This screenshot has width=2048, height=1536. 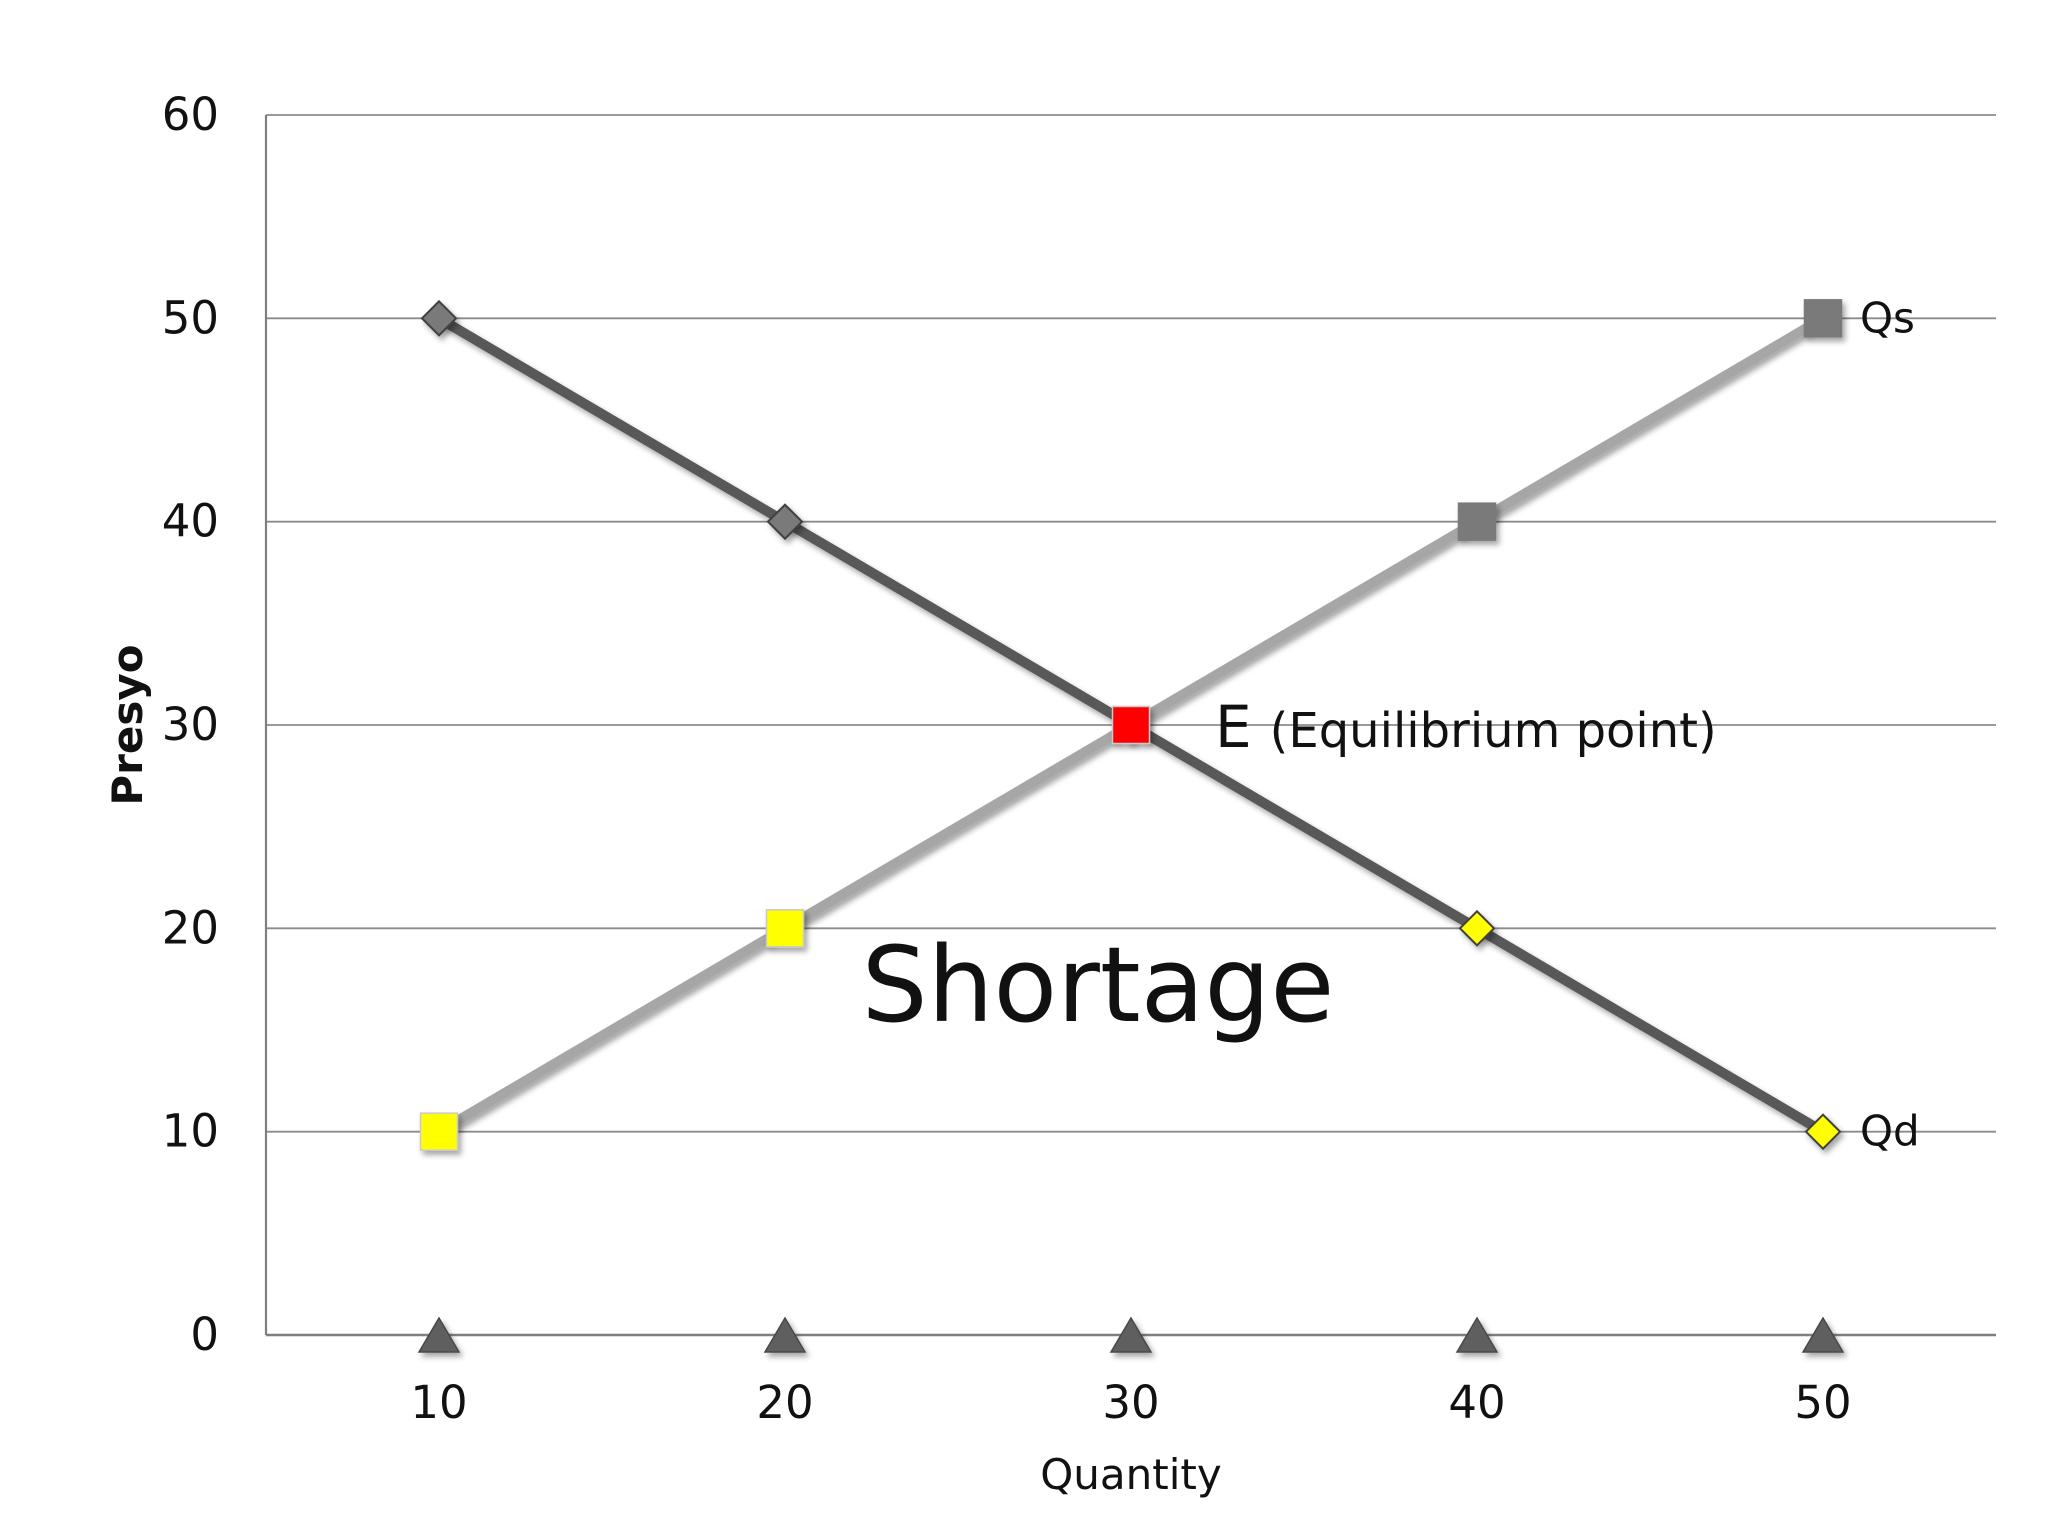 What do you see at coordinates (190, 317) in the screenshot?
I see `y-tick-label: 50` at bounding box center [190, 317].